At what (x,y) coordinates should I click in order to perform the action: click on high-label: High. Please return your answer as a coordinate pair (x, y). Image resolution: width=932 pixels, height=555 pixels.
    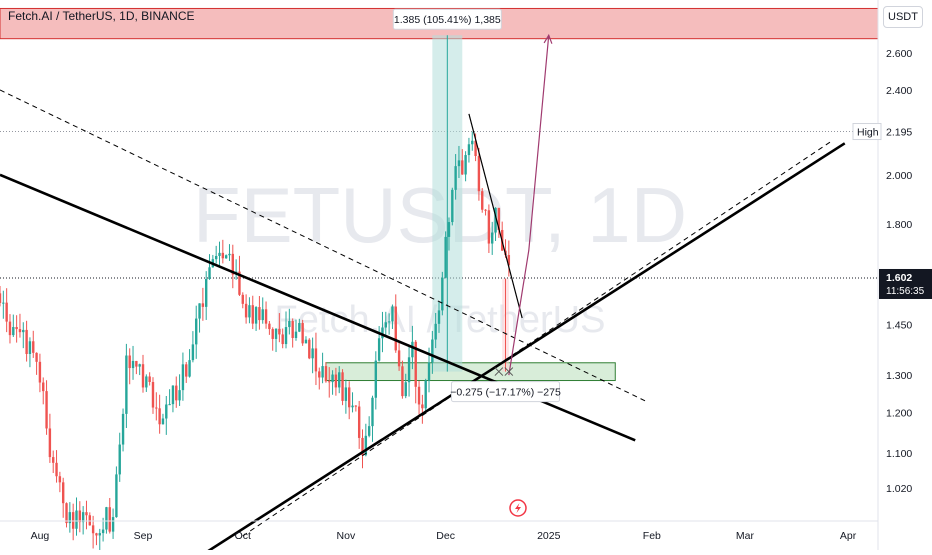
    Looking at the image, I should click on (868, 133).